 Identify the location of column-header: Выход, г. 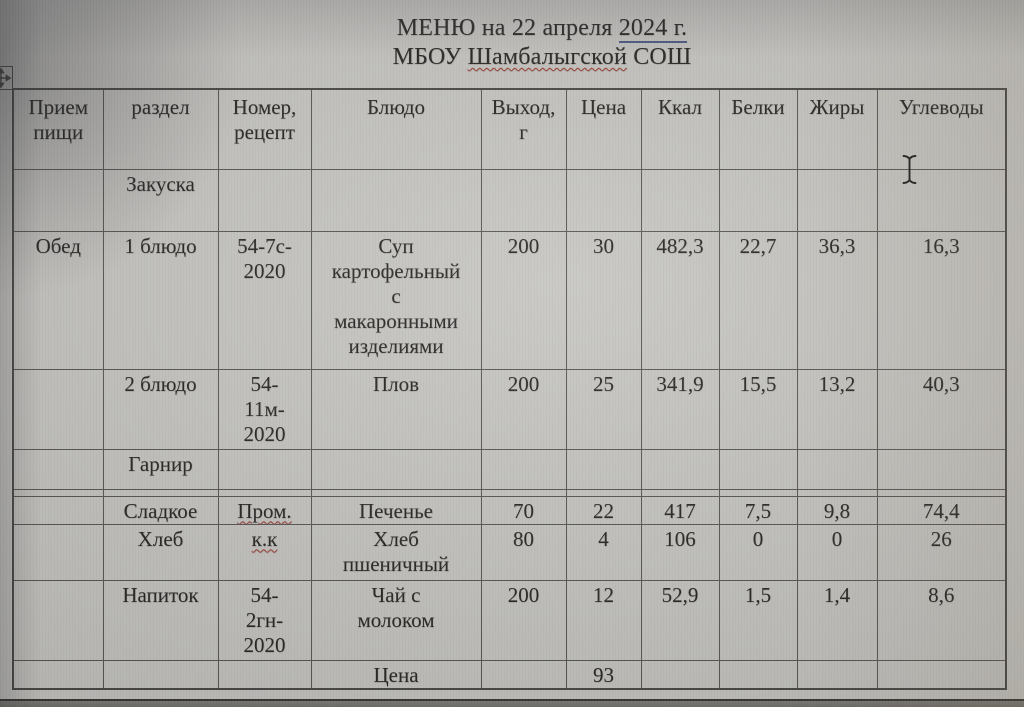
(523, 129).